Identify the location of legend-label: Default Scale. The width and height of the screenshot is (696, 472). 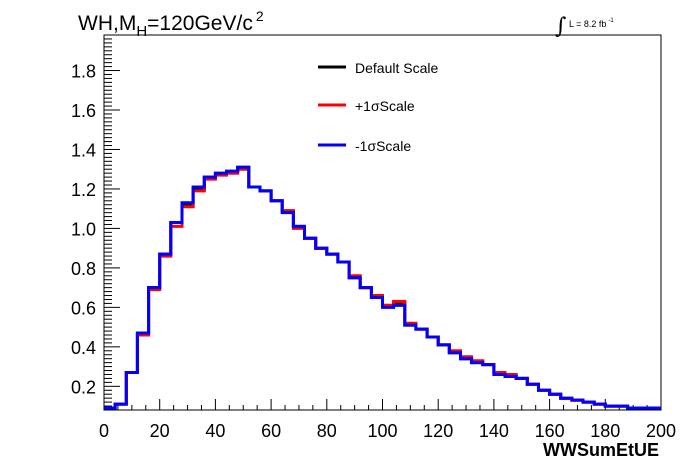
(396, 68).